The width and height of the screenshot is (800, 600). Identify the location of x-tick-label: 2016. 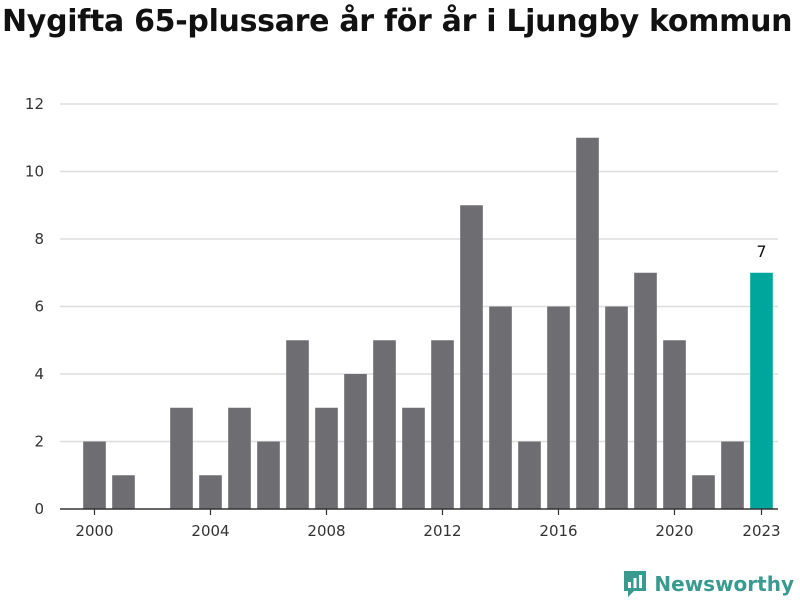
(558, 531).